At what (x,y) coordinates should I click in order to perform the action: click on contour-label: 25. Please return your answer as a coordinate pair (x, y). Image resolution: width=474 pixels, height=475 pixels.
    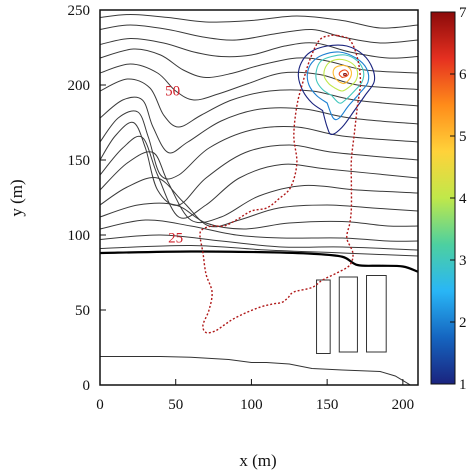
    Looking at the image, I should click on (175, 239).